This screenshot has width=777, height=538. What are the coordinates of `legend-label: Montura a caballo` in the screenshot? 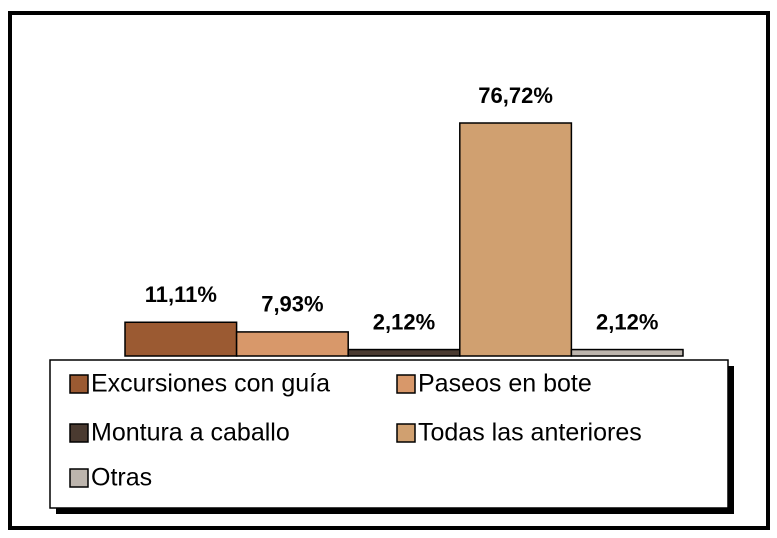 It's located at (190, 433).